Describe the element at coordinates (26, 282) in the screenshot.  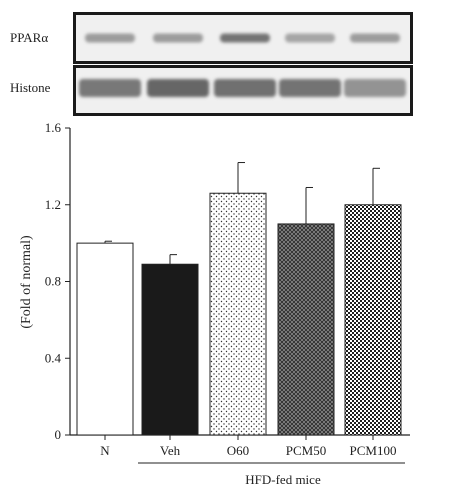
I see `y-axis-label: (Fold of normal)` at that location.